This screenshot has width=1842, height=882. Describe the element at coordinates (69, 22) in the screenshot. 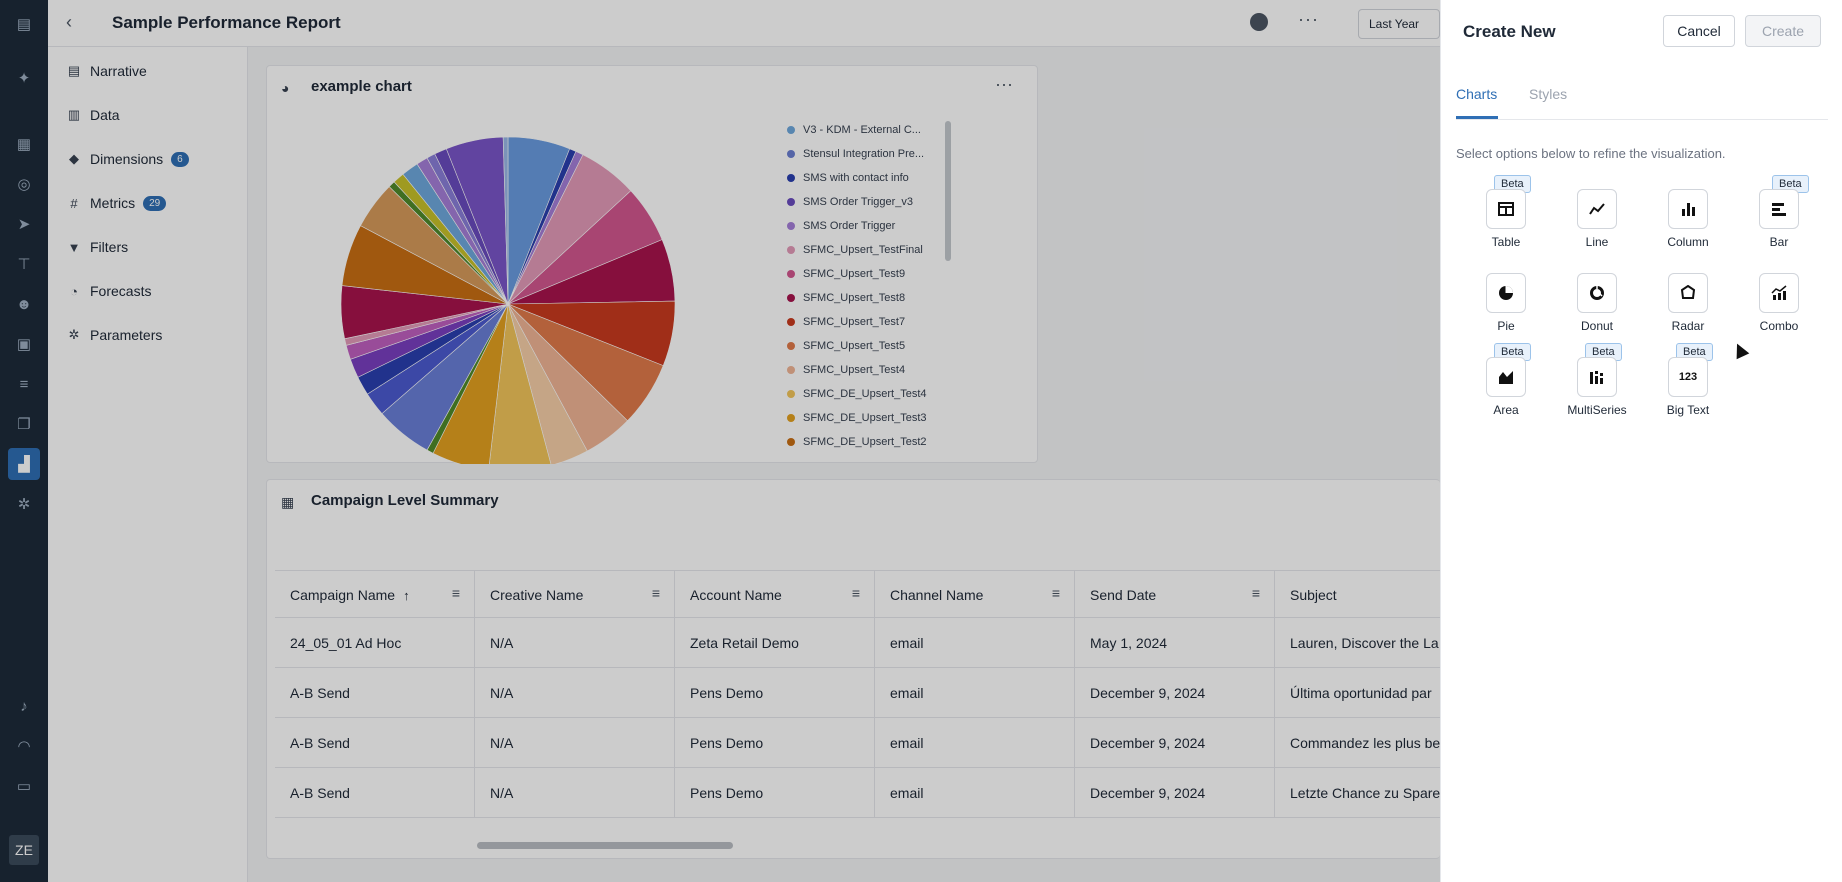

I see `back-icon: ‹` at that location.